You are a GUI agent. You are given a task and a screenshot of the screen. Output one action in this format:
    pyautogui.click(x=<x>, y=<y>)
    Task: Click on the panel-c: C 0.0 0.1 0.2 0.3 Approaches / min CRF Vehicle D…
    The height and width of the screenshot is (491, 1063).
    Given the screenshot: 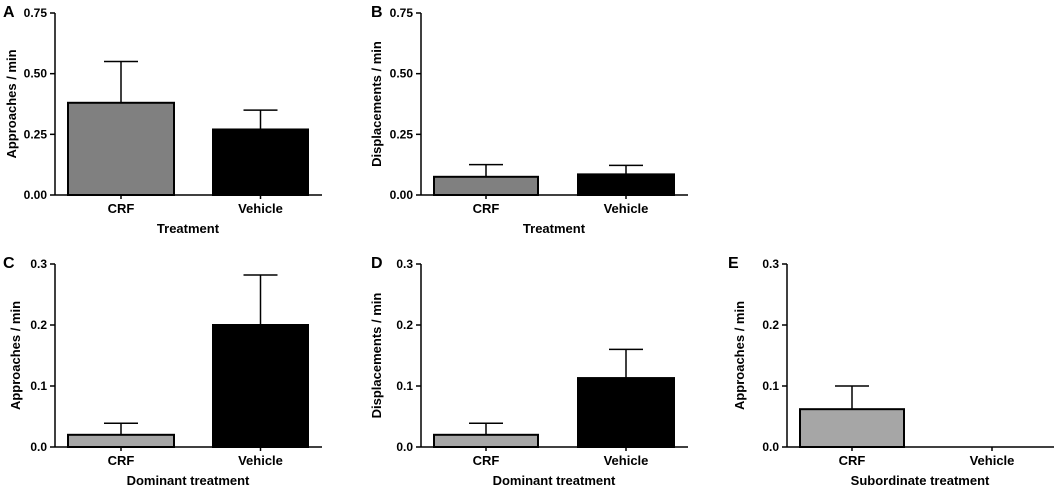 What is the action you would take?
    pyautogui.click(x=162, y=371)
    